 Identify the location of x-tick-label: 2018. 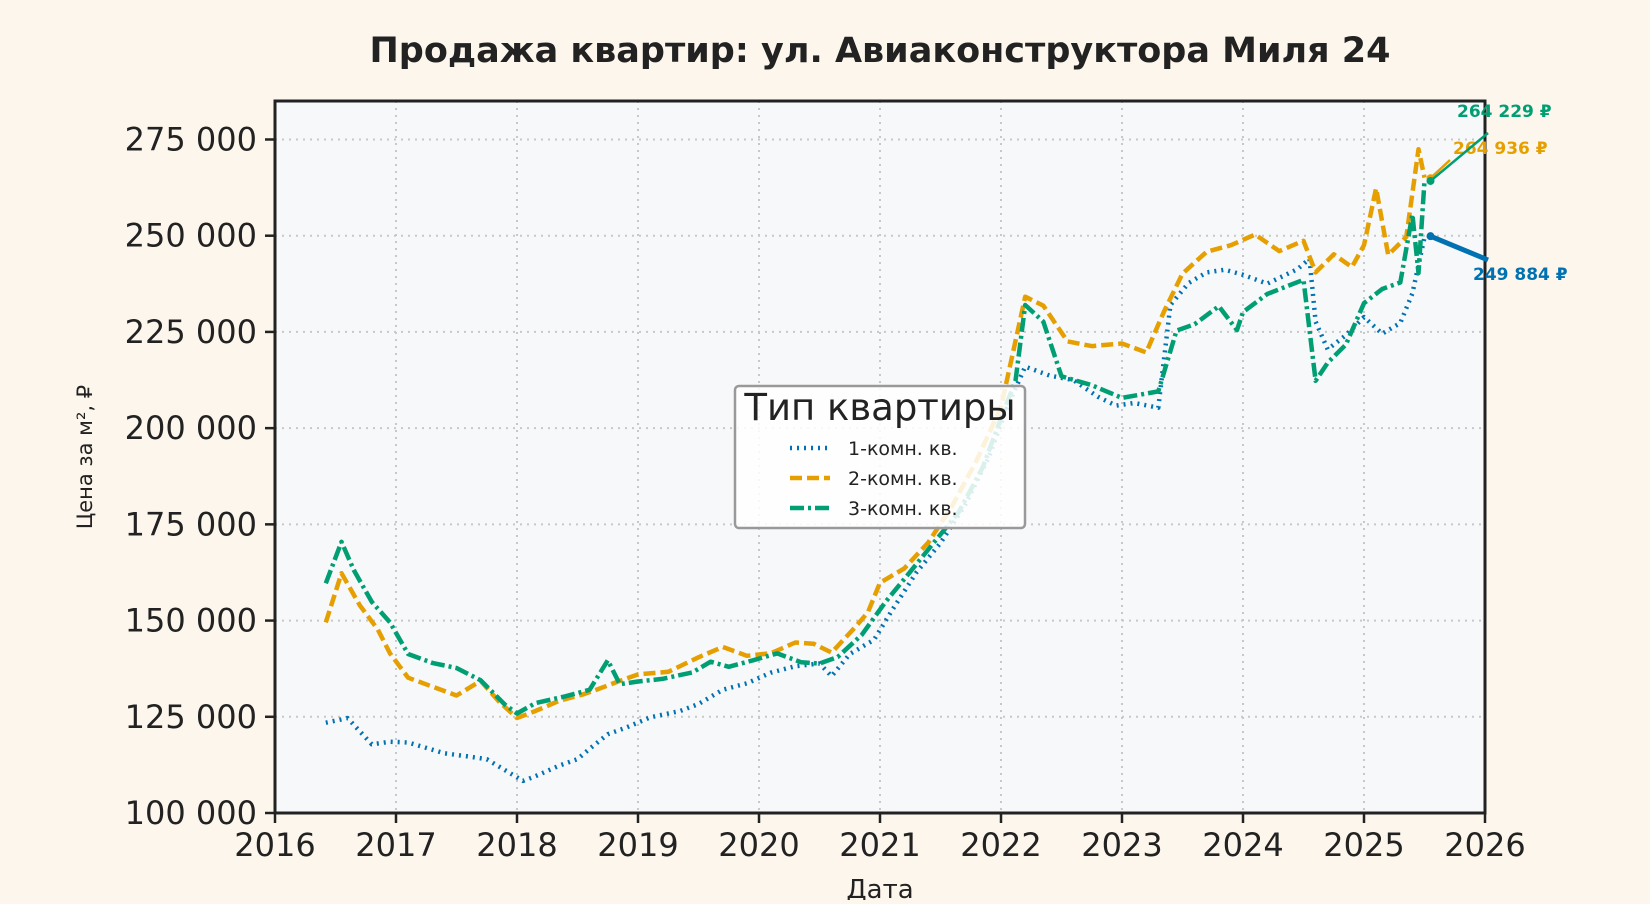
(516, 845).